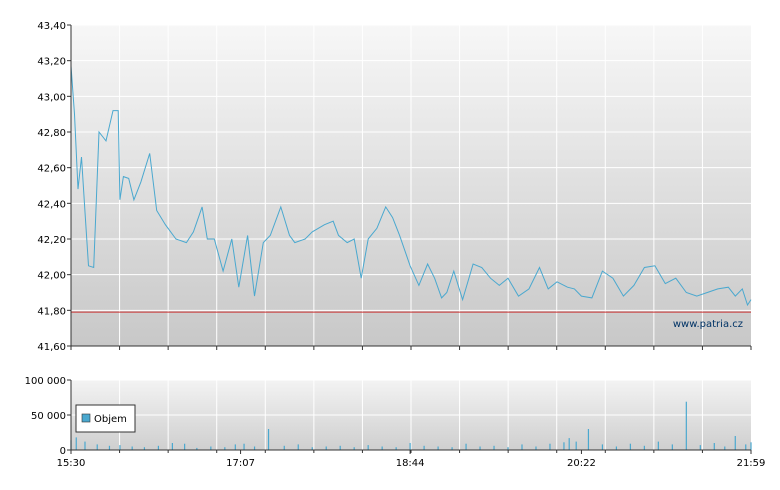  Describe the element at coordinates (51, 97) in the screenshot. I see `price-y-tick-label: 43,00` at that location.